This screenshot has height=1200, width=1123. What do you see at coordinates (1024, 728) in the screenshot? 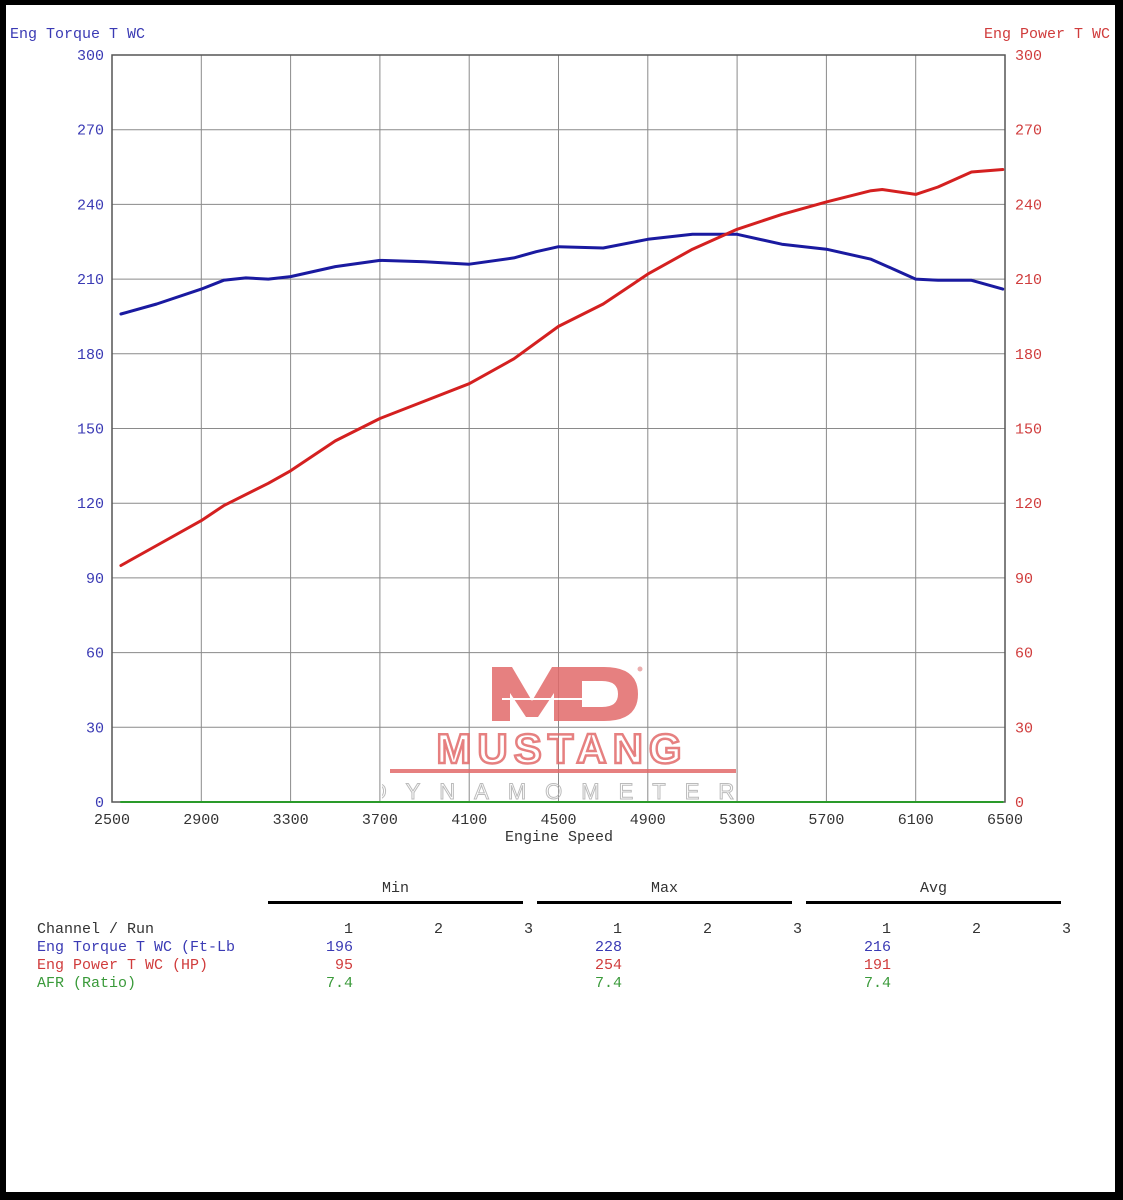
I see `right-y-tick-label: 30` at bounding box center [1024, 728].